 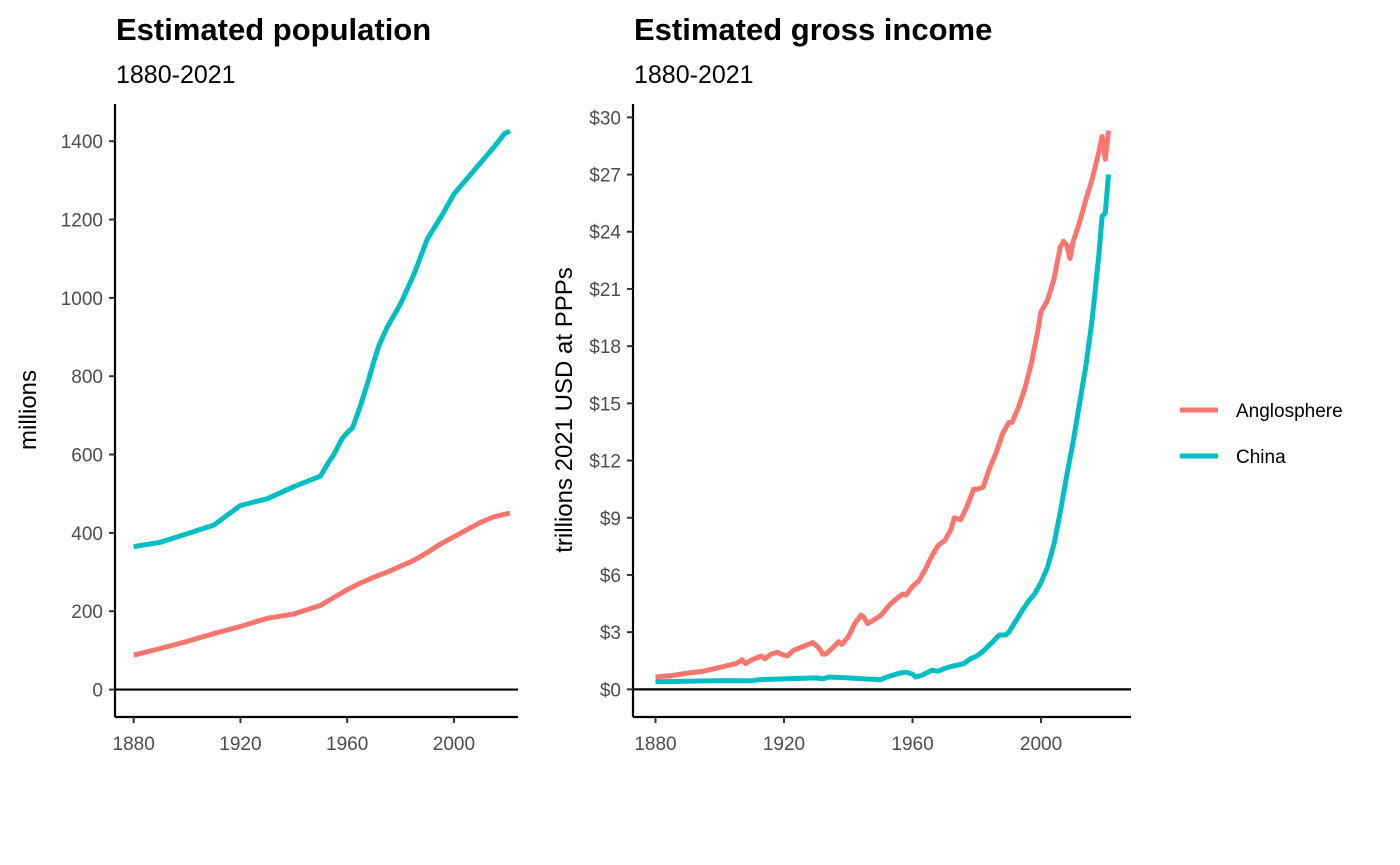 What do you see at coordinates (87, 377) in the screenshot?
I see `population-y-tick-label: 800` at bounding box center [87, 377].